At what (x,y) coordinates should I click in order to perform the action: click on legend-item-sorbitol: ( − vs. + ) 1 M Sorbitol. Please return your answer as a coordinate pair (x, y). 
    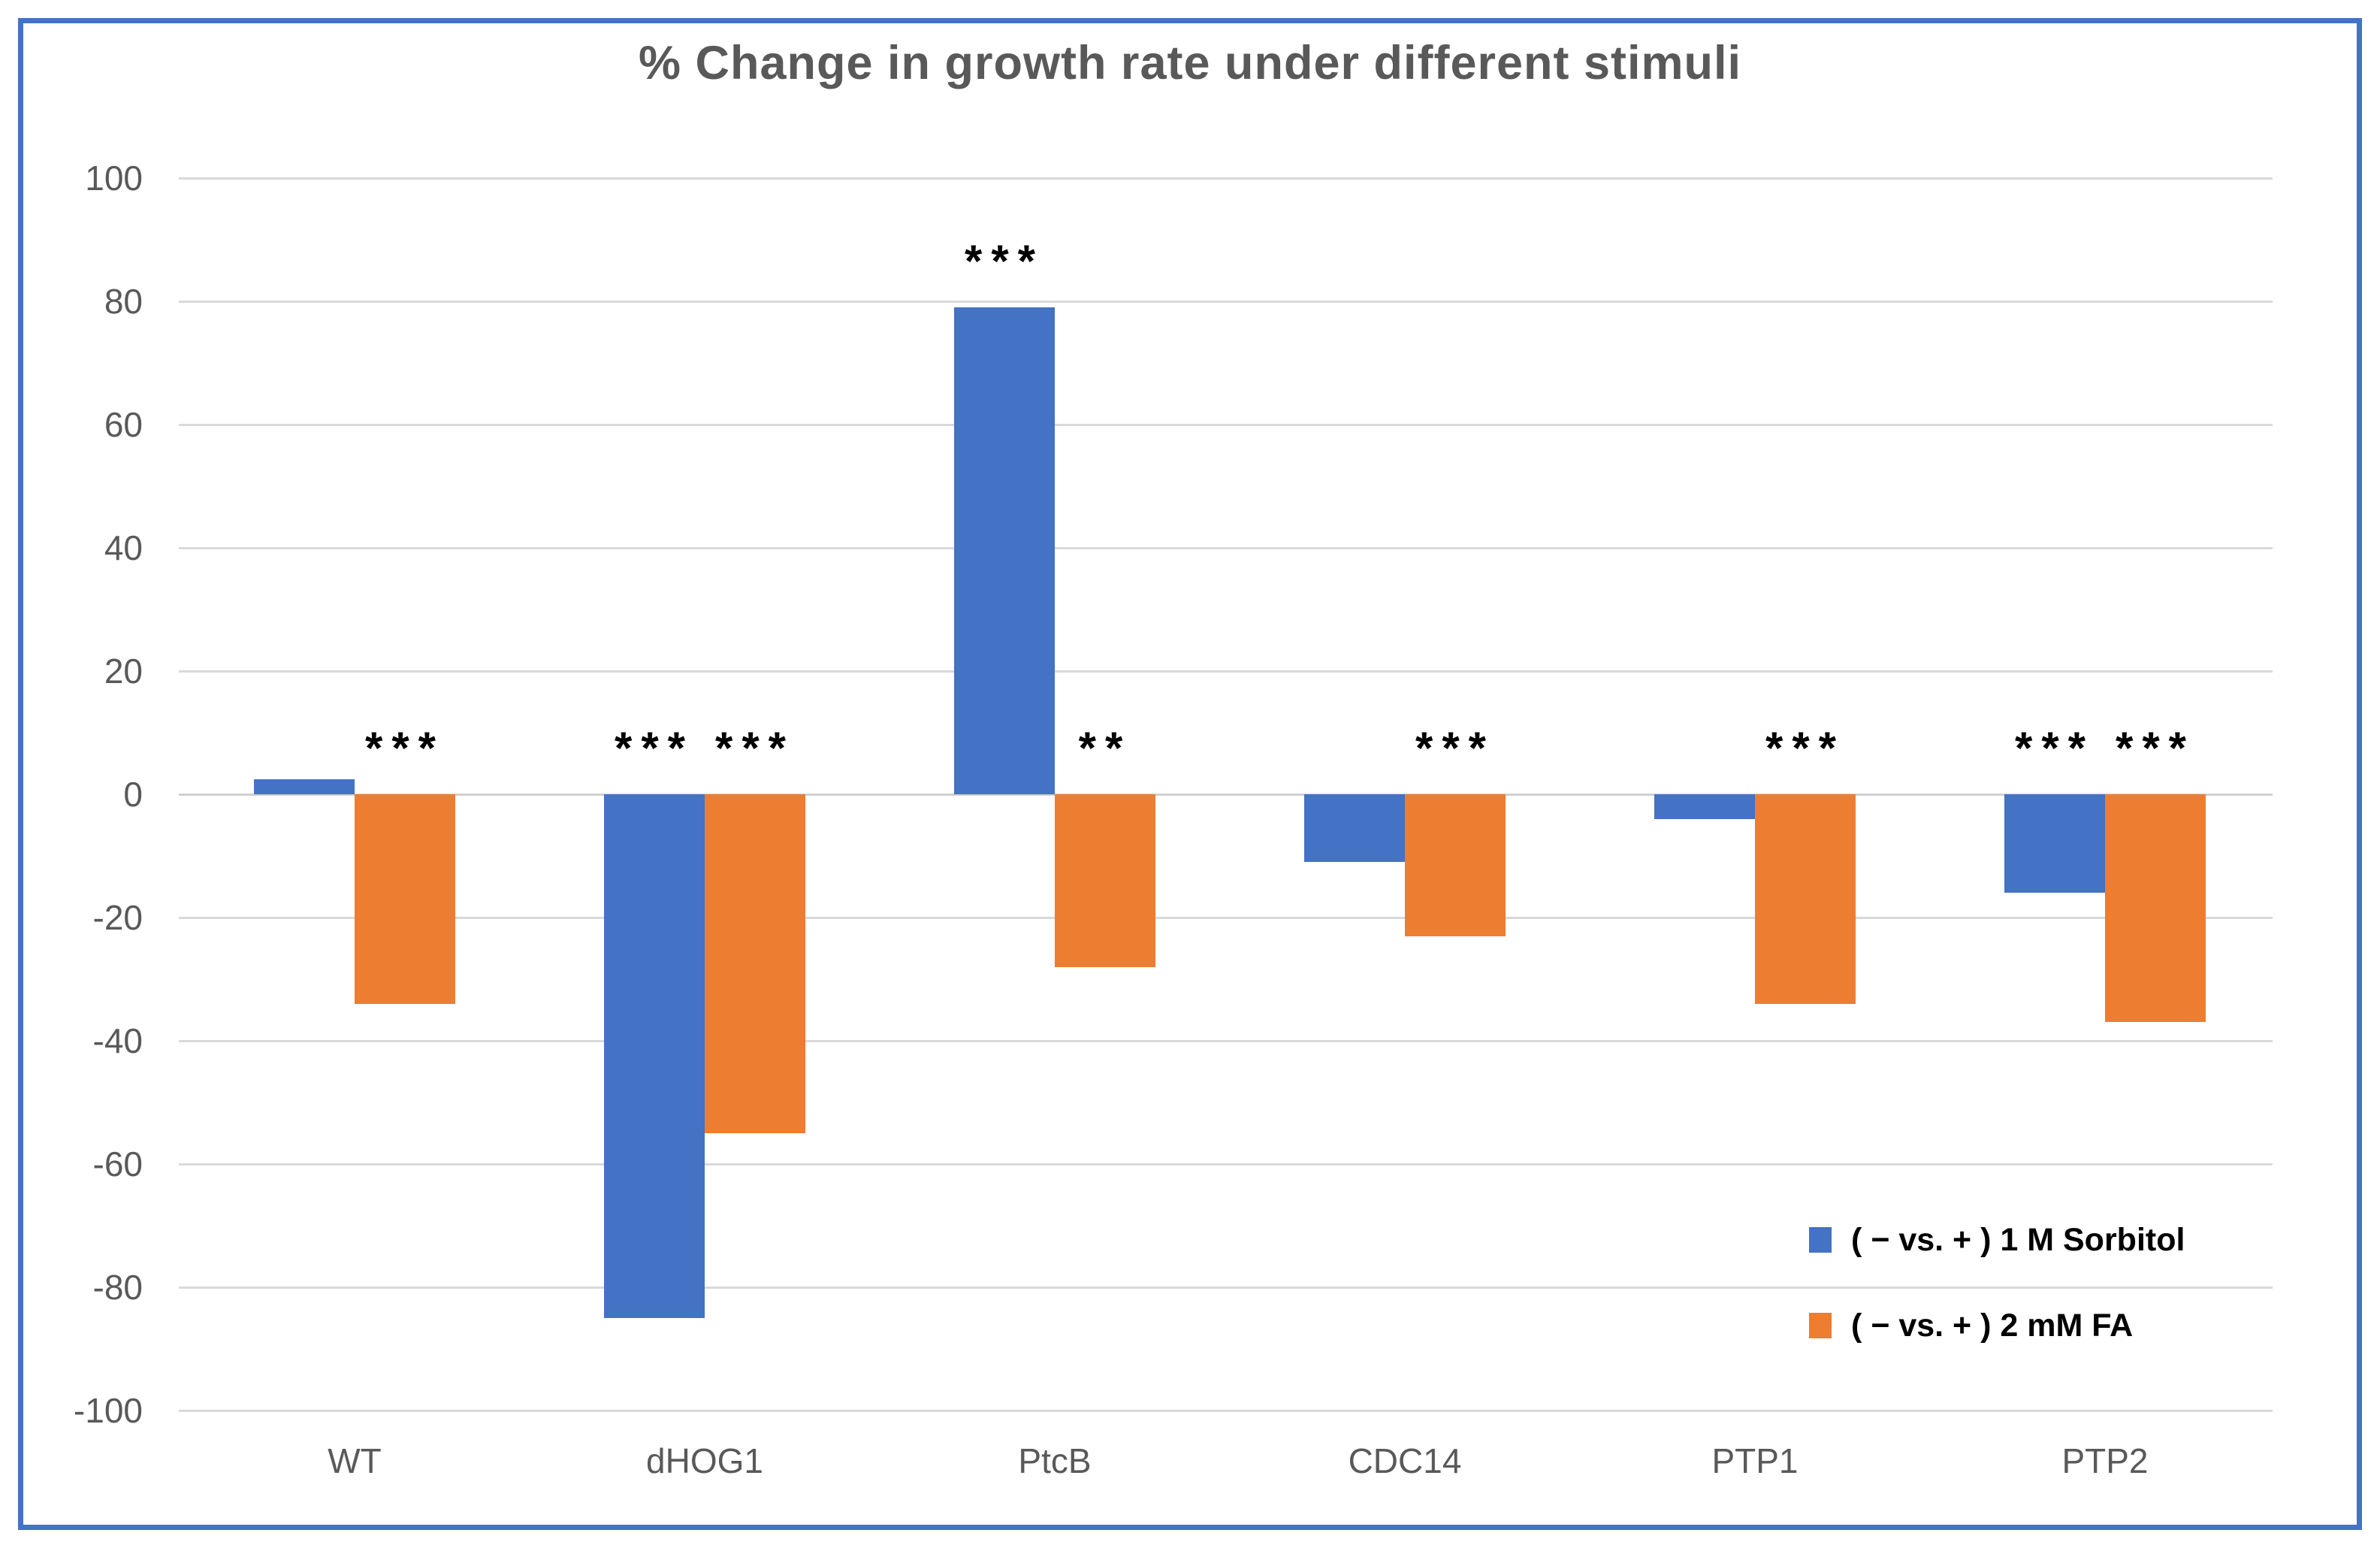
    Looking at the image, I should click on (1997, 1239).